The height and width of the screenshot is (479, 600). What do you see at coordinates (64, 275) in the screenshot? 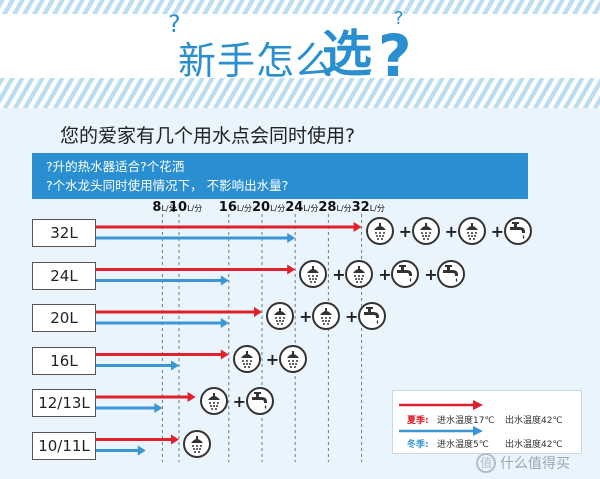
I see `capacity-box: 24L` at bounding box center [64, 275].